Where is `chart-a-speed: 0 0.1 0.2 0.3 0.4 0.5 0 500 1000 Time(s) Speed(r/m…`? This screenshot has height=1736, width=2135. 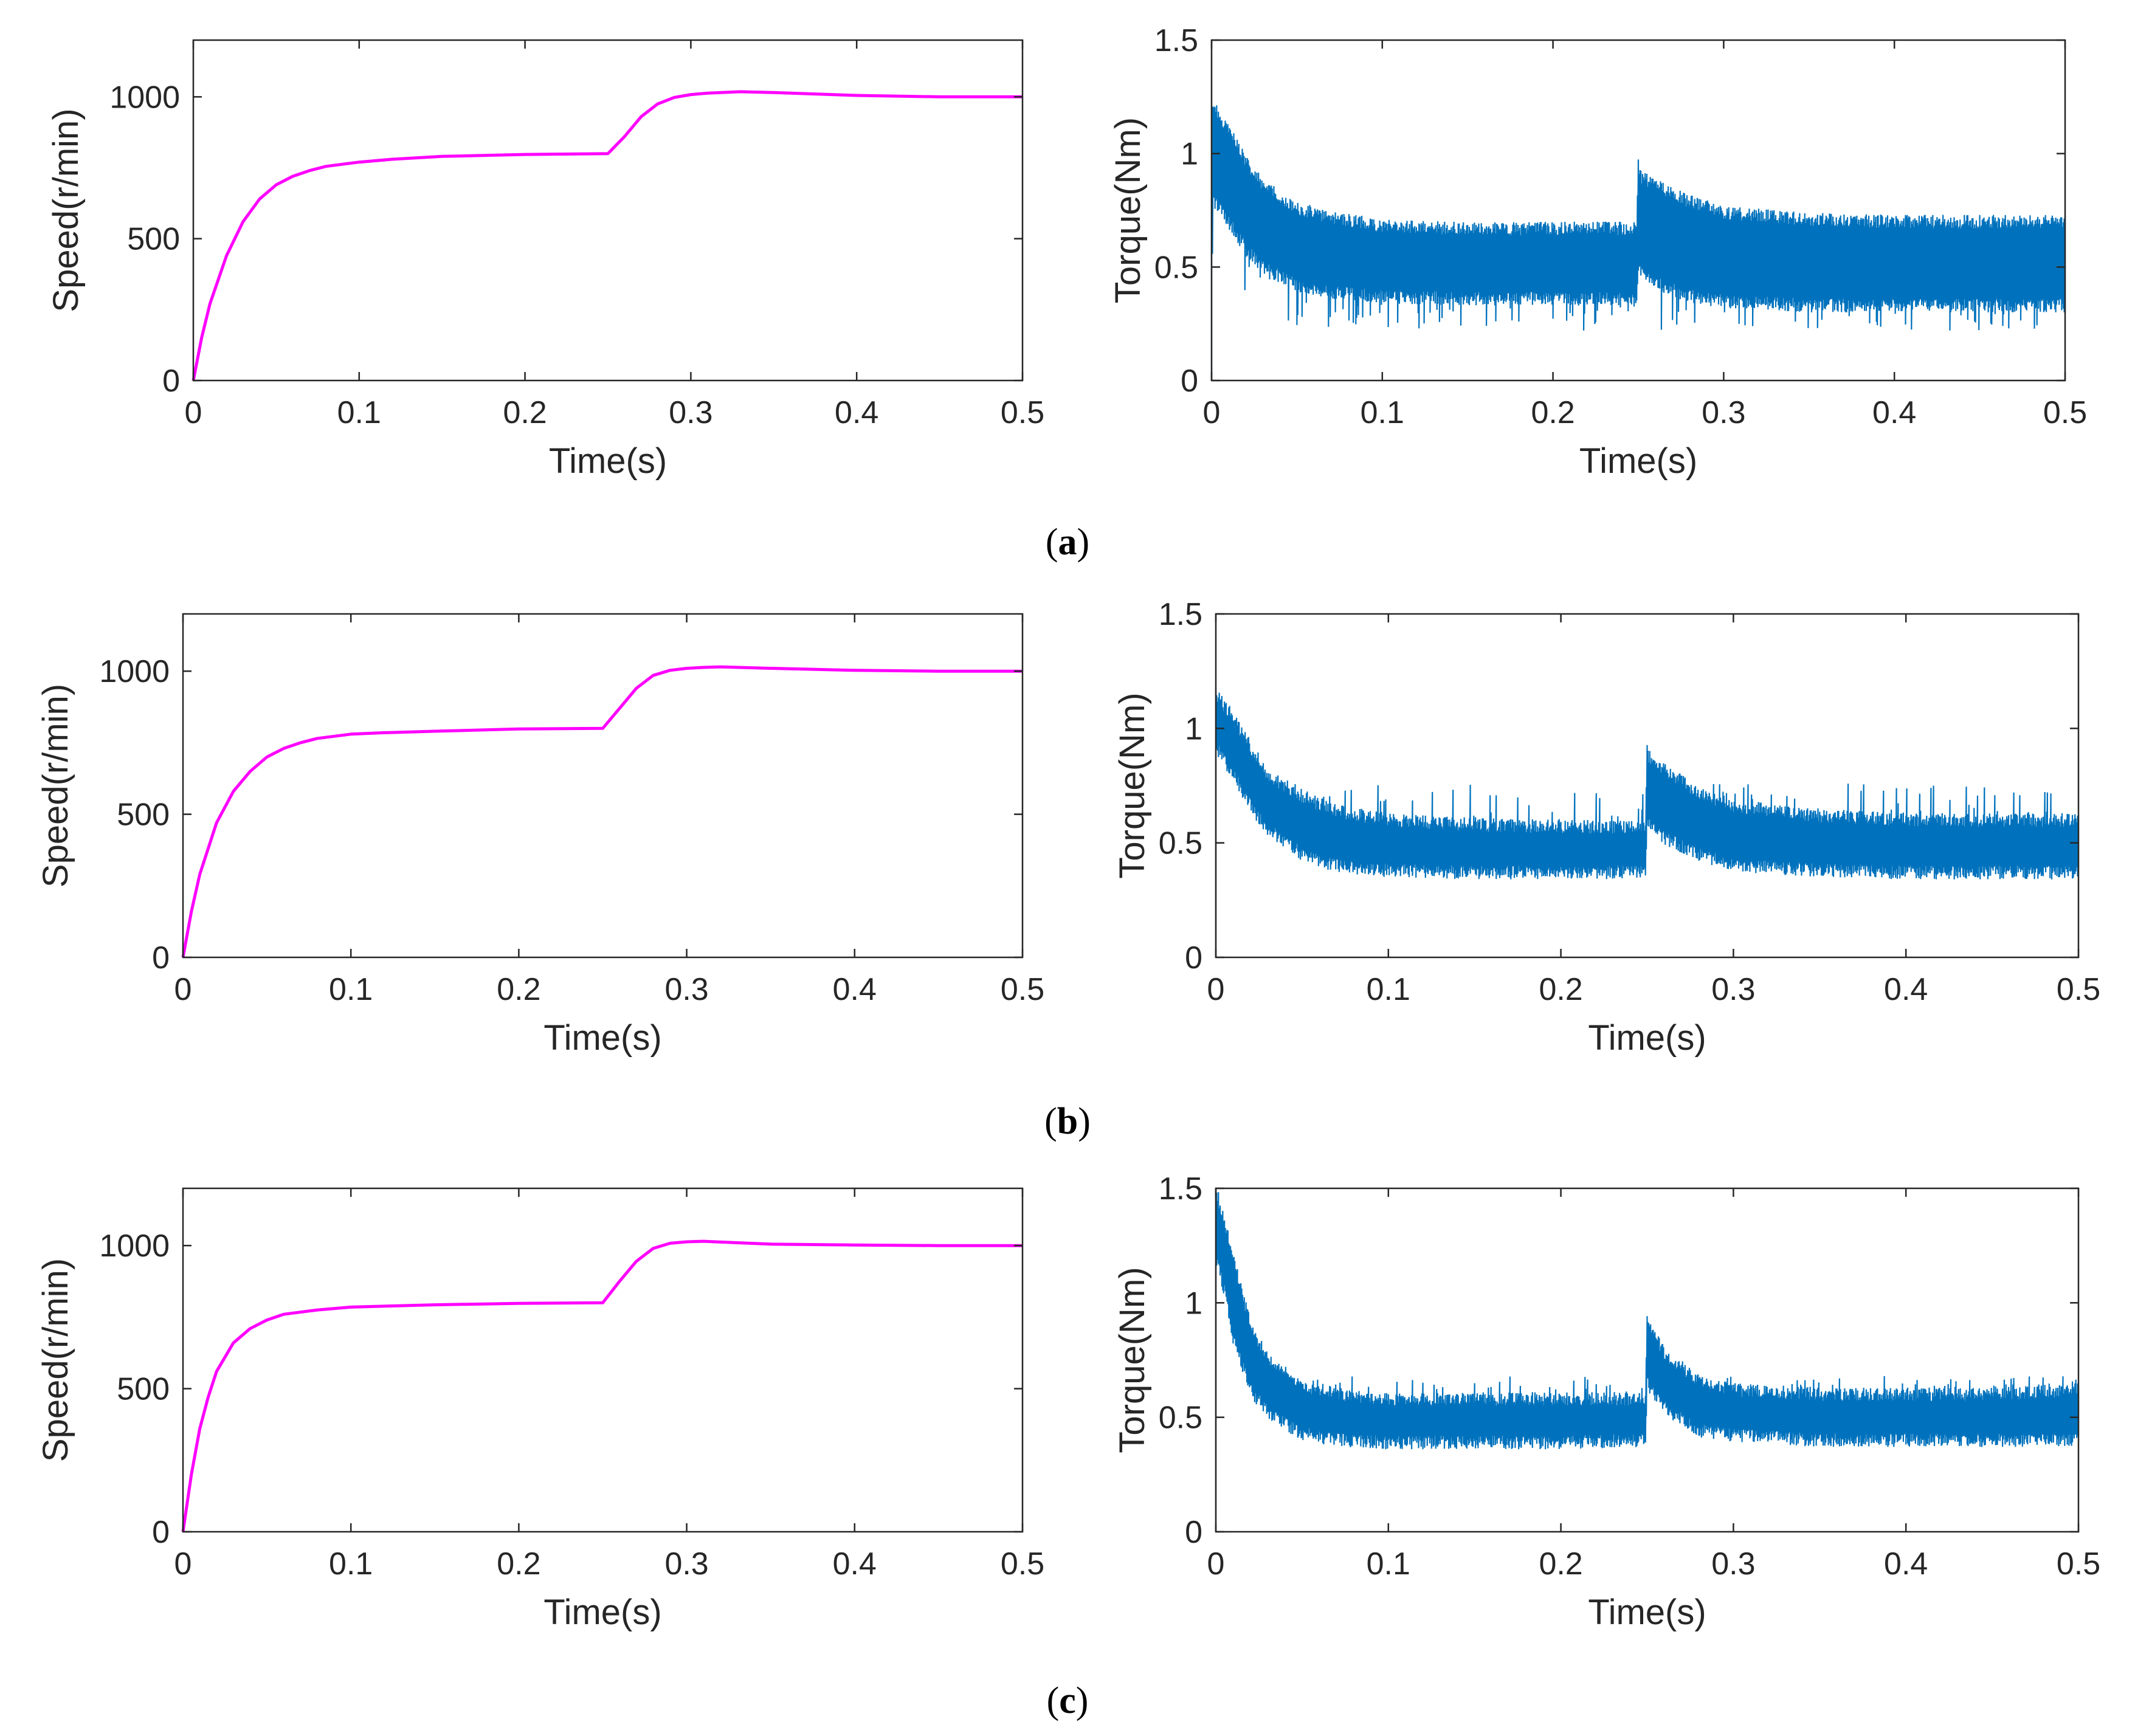
chart-a-speed: 0 0.1 0.2 0.3 0.4 0.5 0 500 1000 Time(s) Speed(r/m… is located at coordinates (545, 260).